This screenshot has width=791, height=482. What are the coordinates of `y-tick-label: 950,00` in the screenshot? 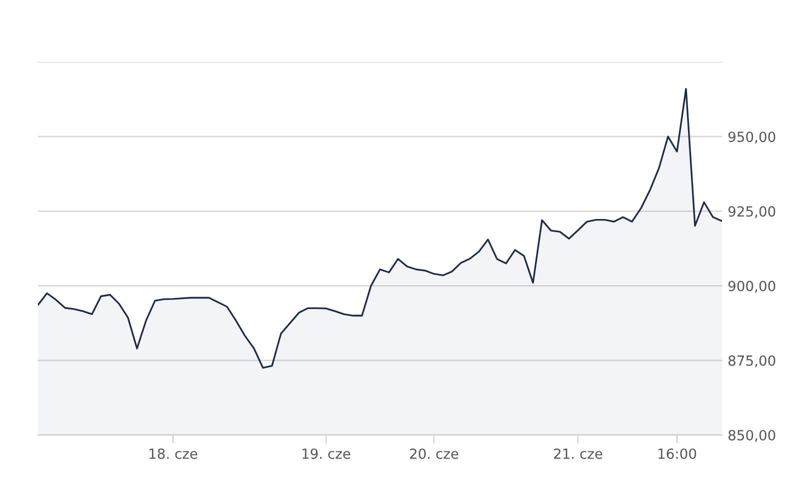 It's located at (752, 138).